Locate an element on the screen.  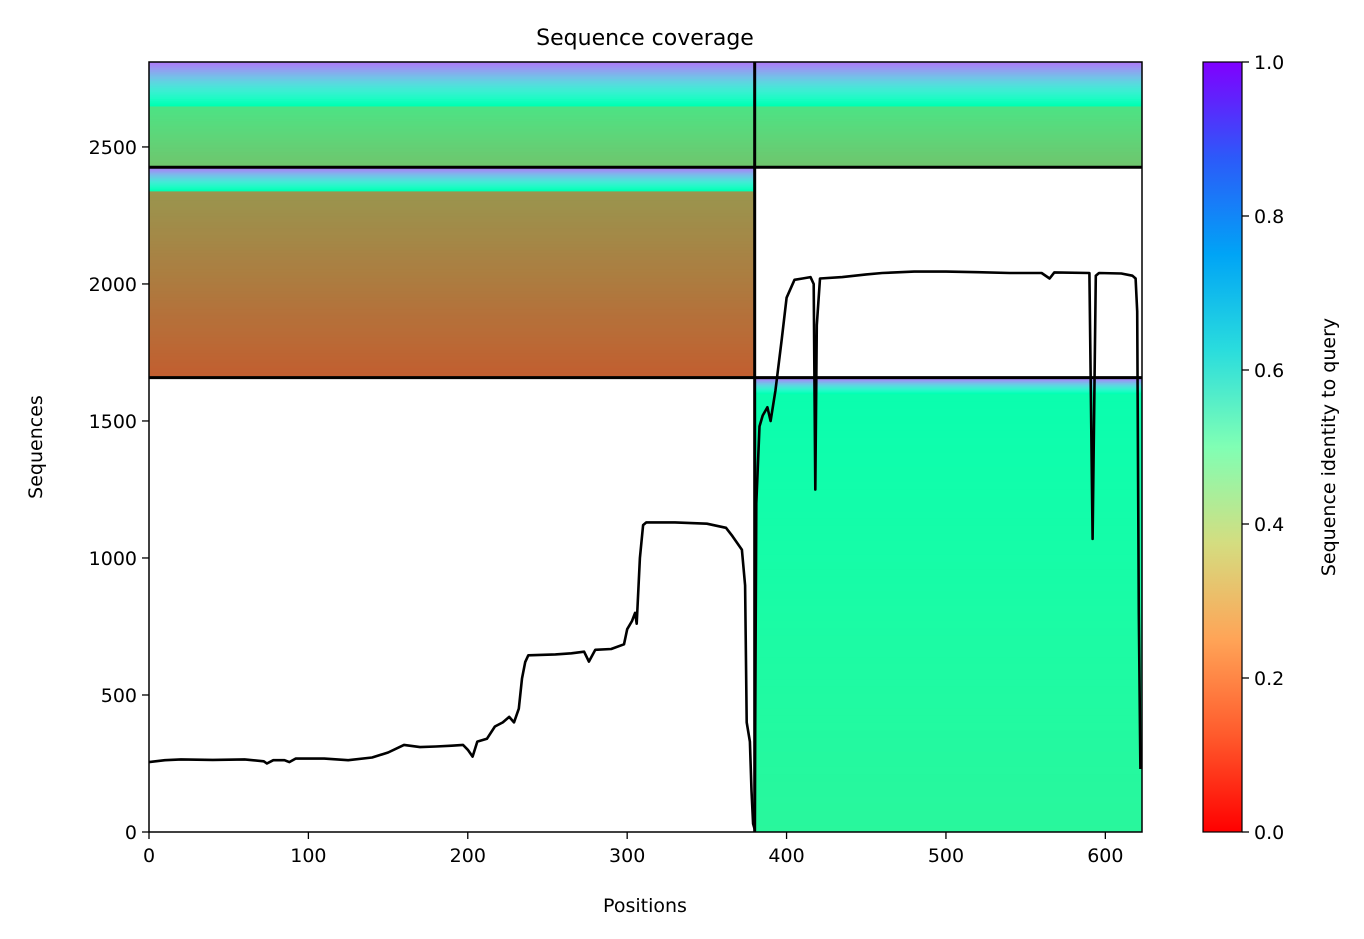
alignment-block-chain-1-unpaired is located at coordinates (452, 273).